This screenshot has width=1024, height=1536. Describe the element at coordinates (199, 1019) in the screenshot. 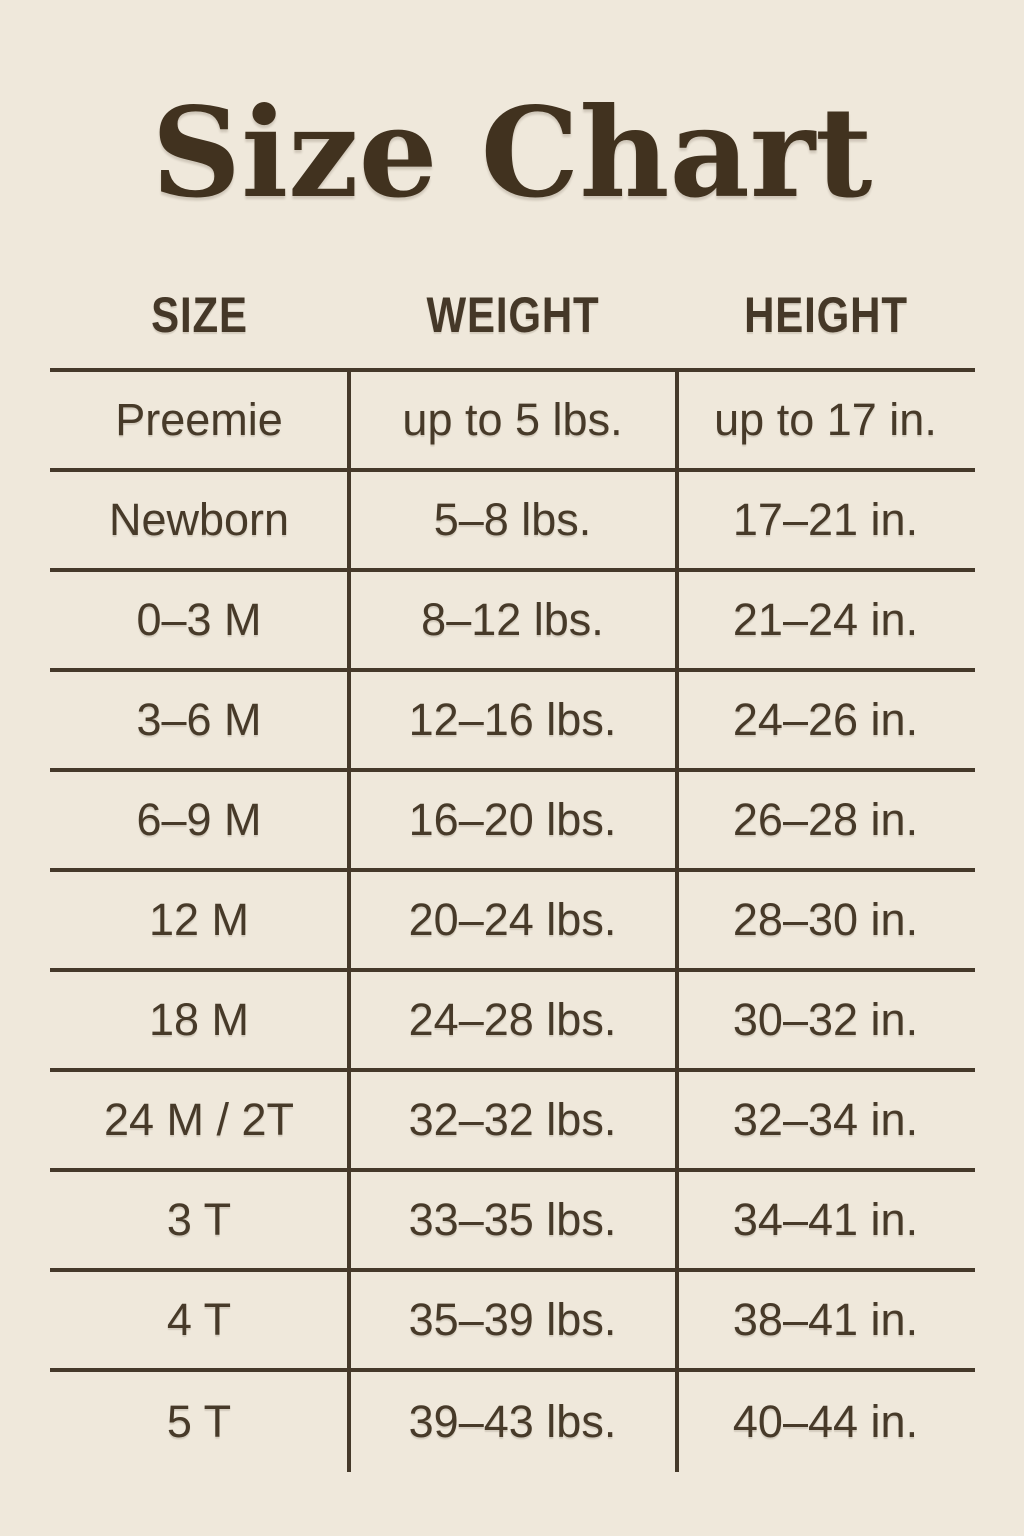

I see `size-cell: 18 M` at that location.